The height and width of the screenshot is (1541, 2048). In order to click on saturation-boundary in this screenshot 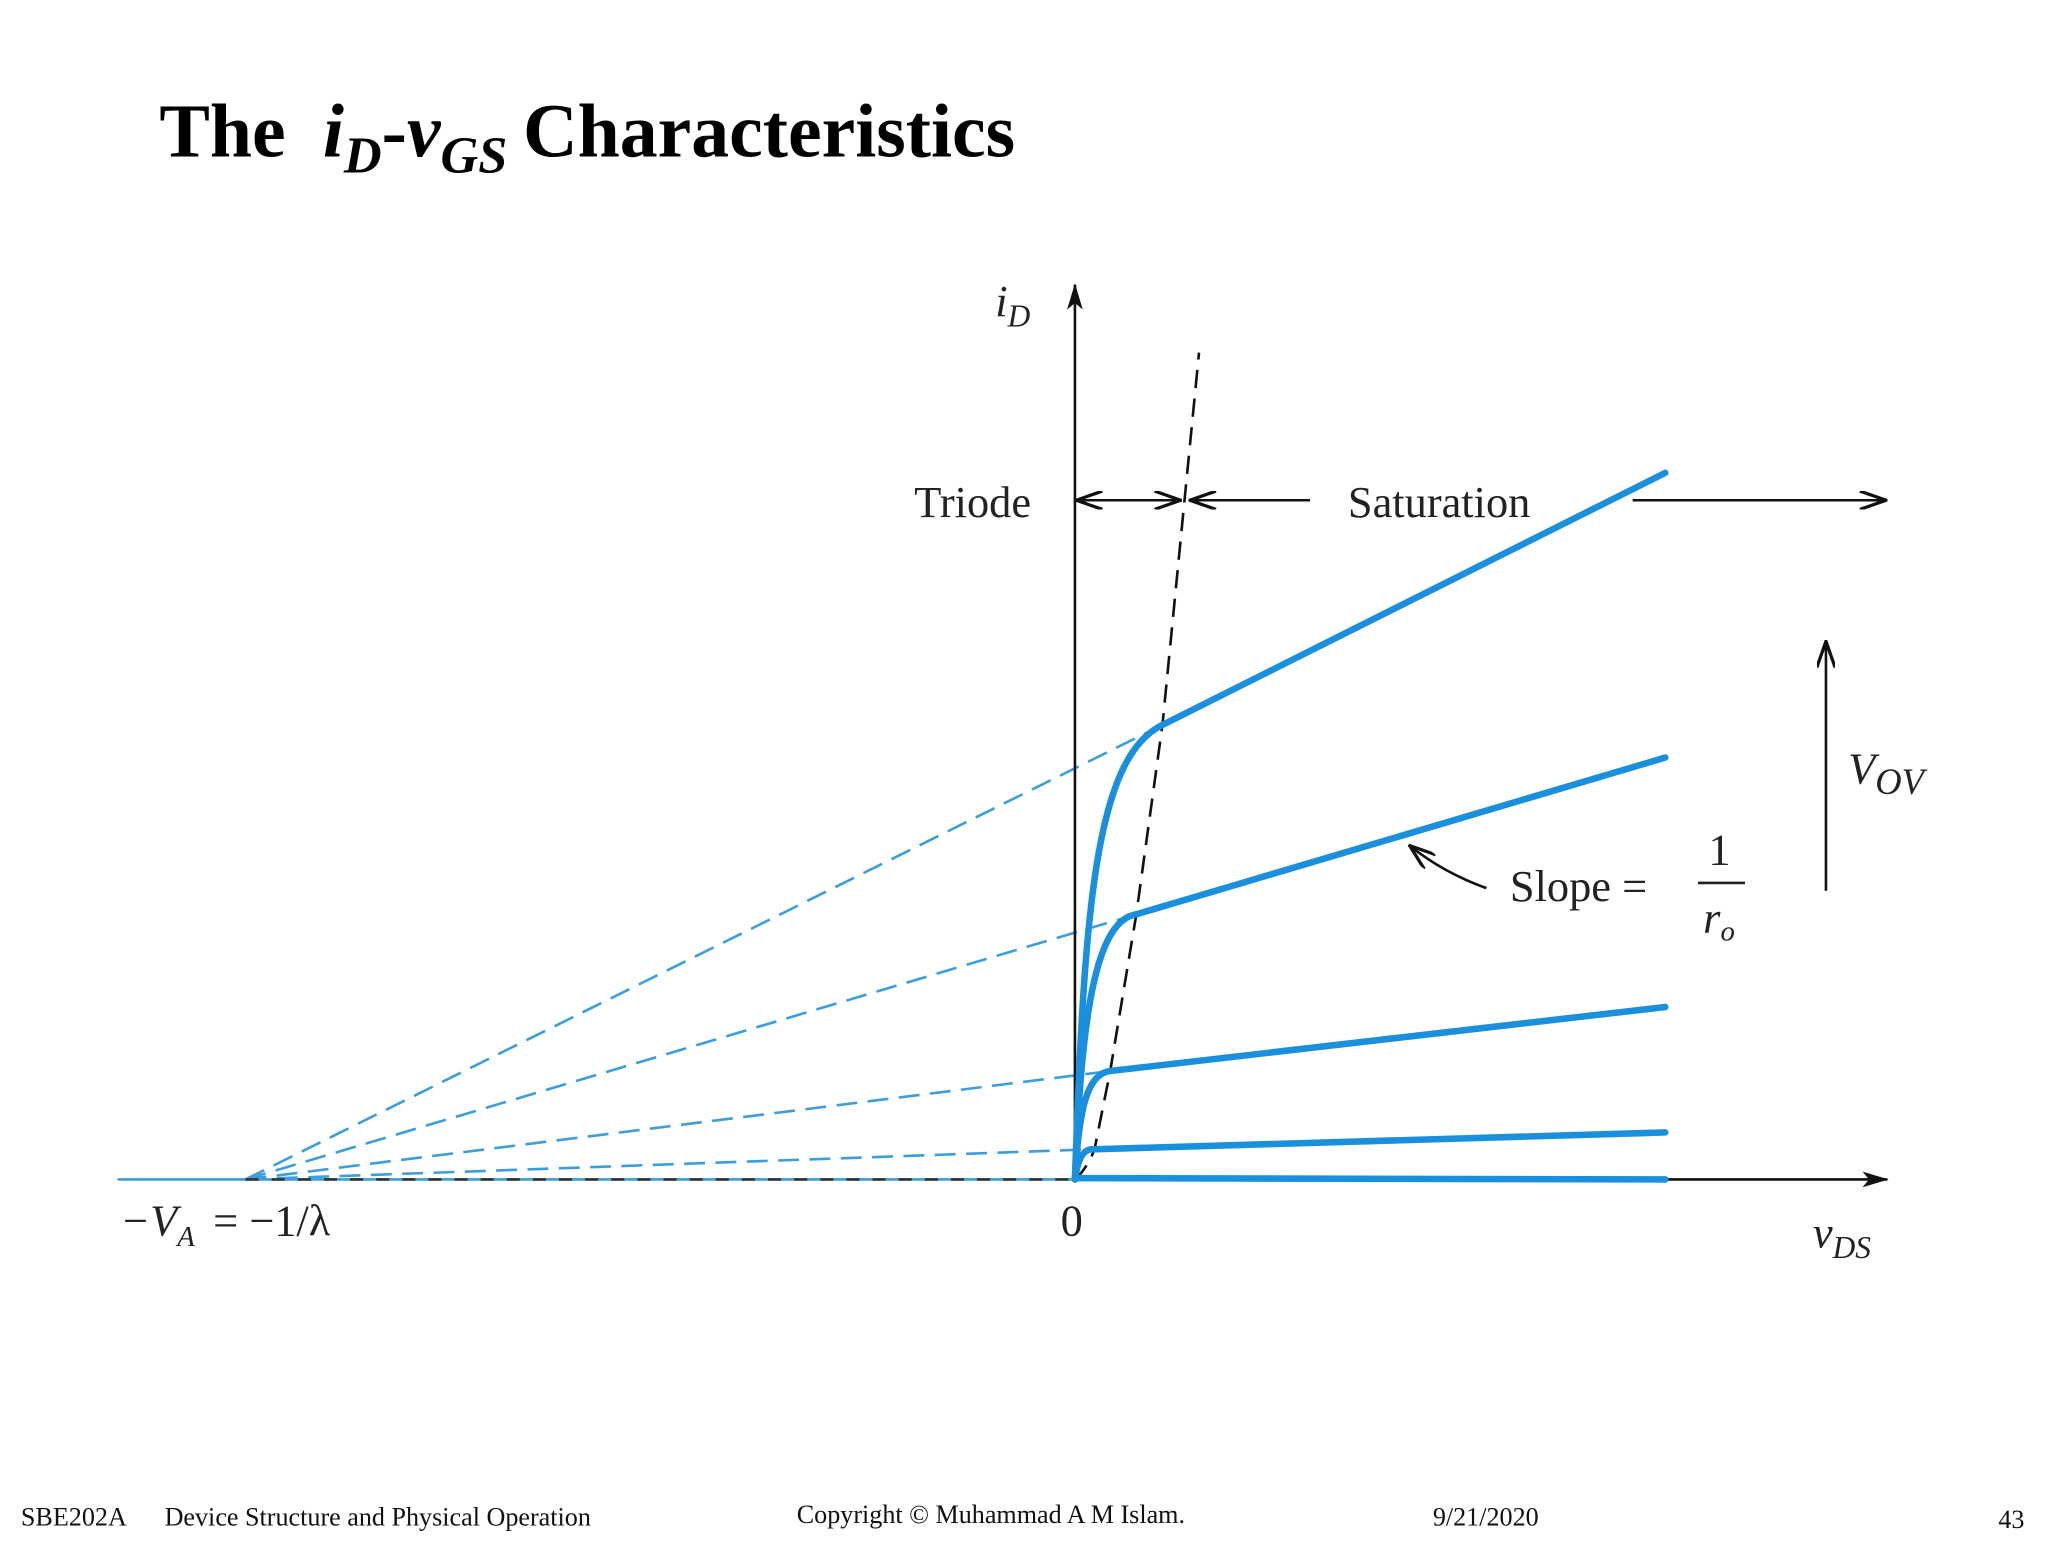, I will do `click(1137, 766)`.